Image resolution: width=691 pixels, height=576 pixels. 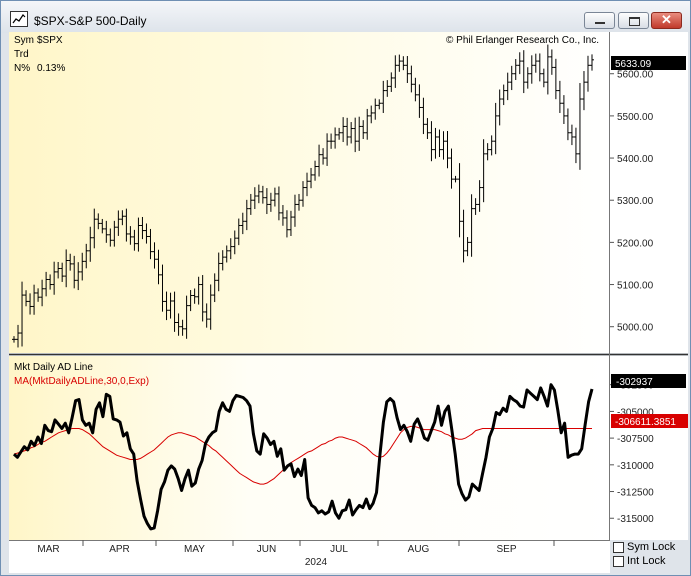 What do you see at coordinates (339, 549) in the screenshot?
I see `month-label: JUL` at bounding box center [339, 549].